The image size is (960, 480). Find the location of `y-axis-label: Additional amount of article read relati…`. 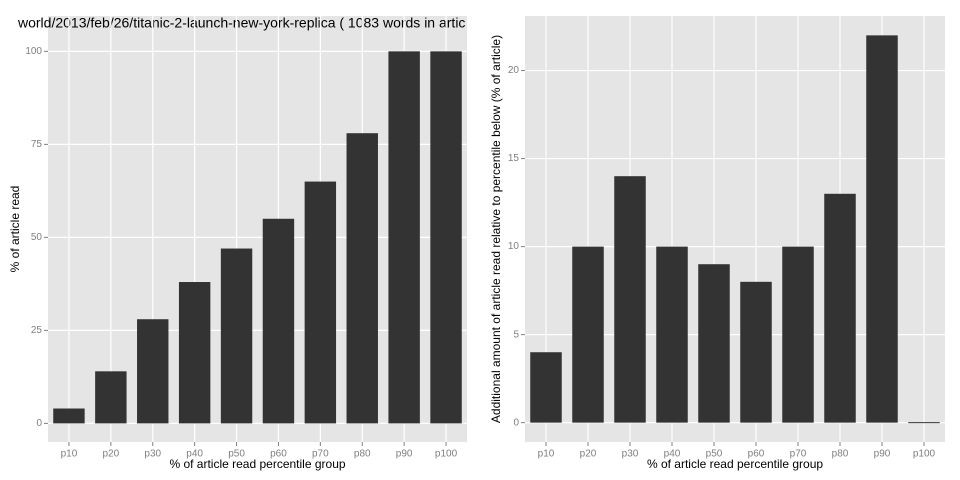

y-axis-label: Additional amount of article read relati… is located at coordinates (496, 229).